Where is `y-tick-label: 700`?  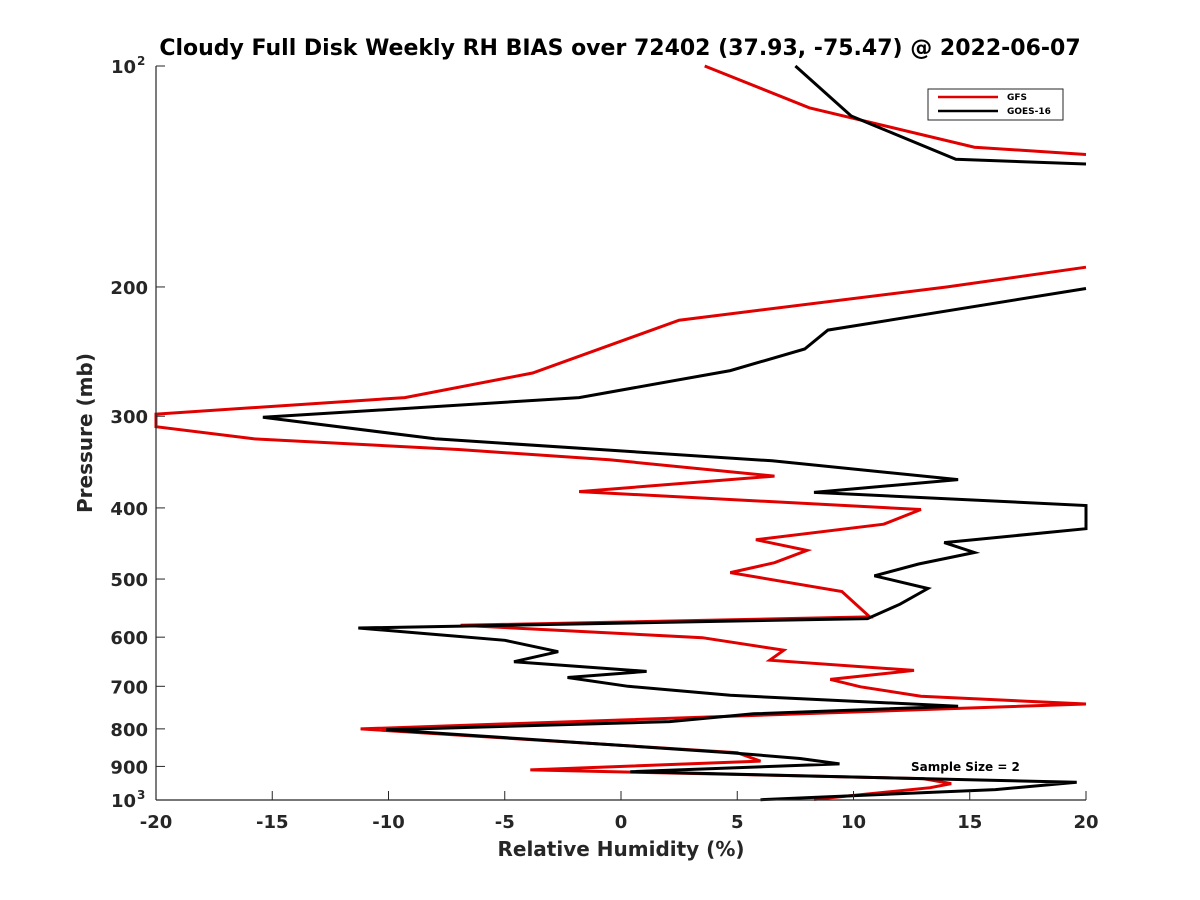
y-tick-label: 700 is located at coordinates (129, 687).